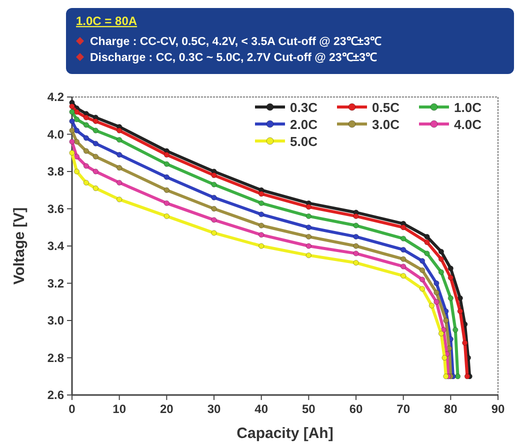  What do you see at coordinates (403, 409) in the screenshot?
I see `x-tick-label: 70` at bounding box center [403, 409].